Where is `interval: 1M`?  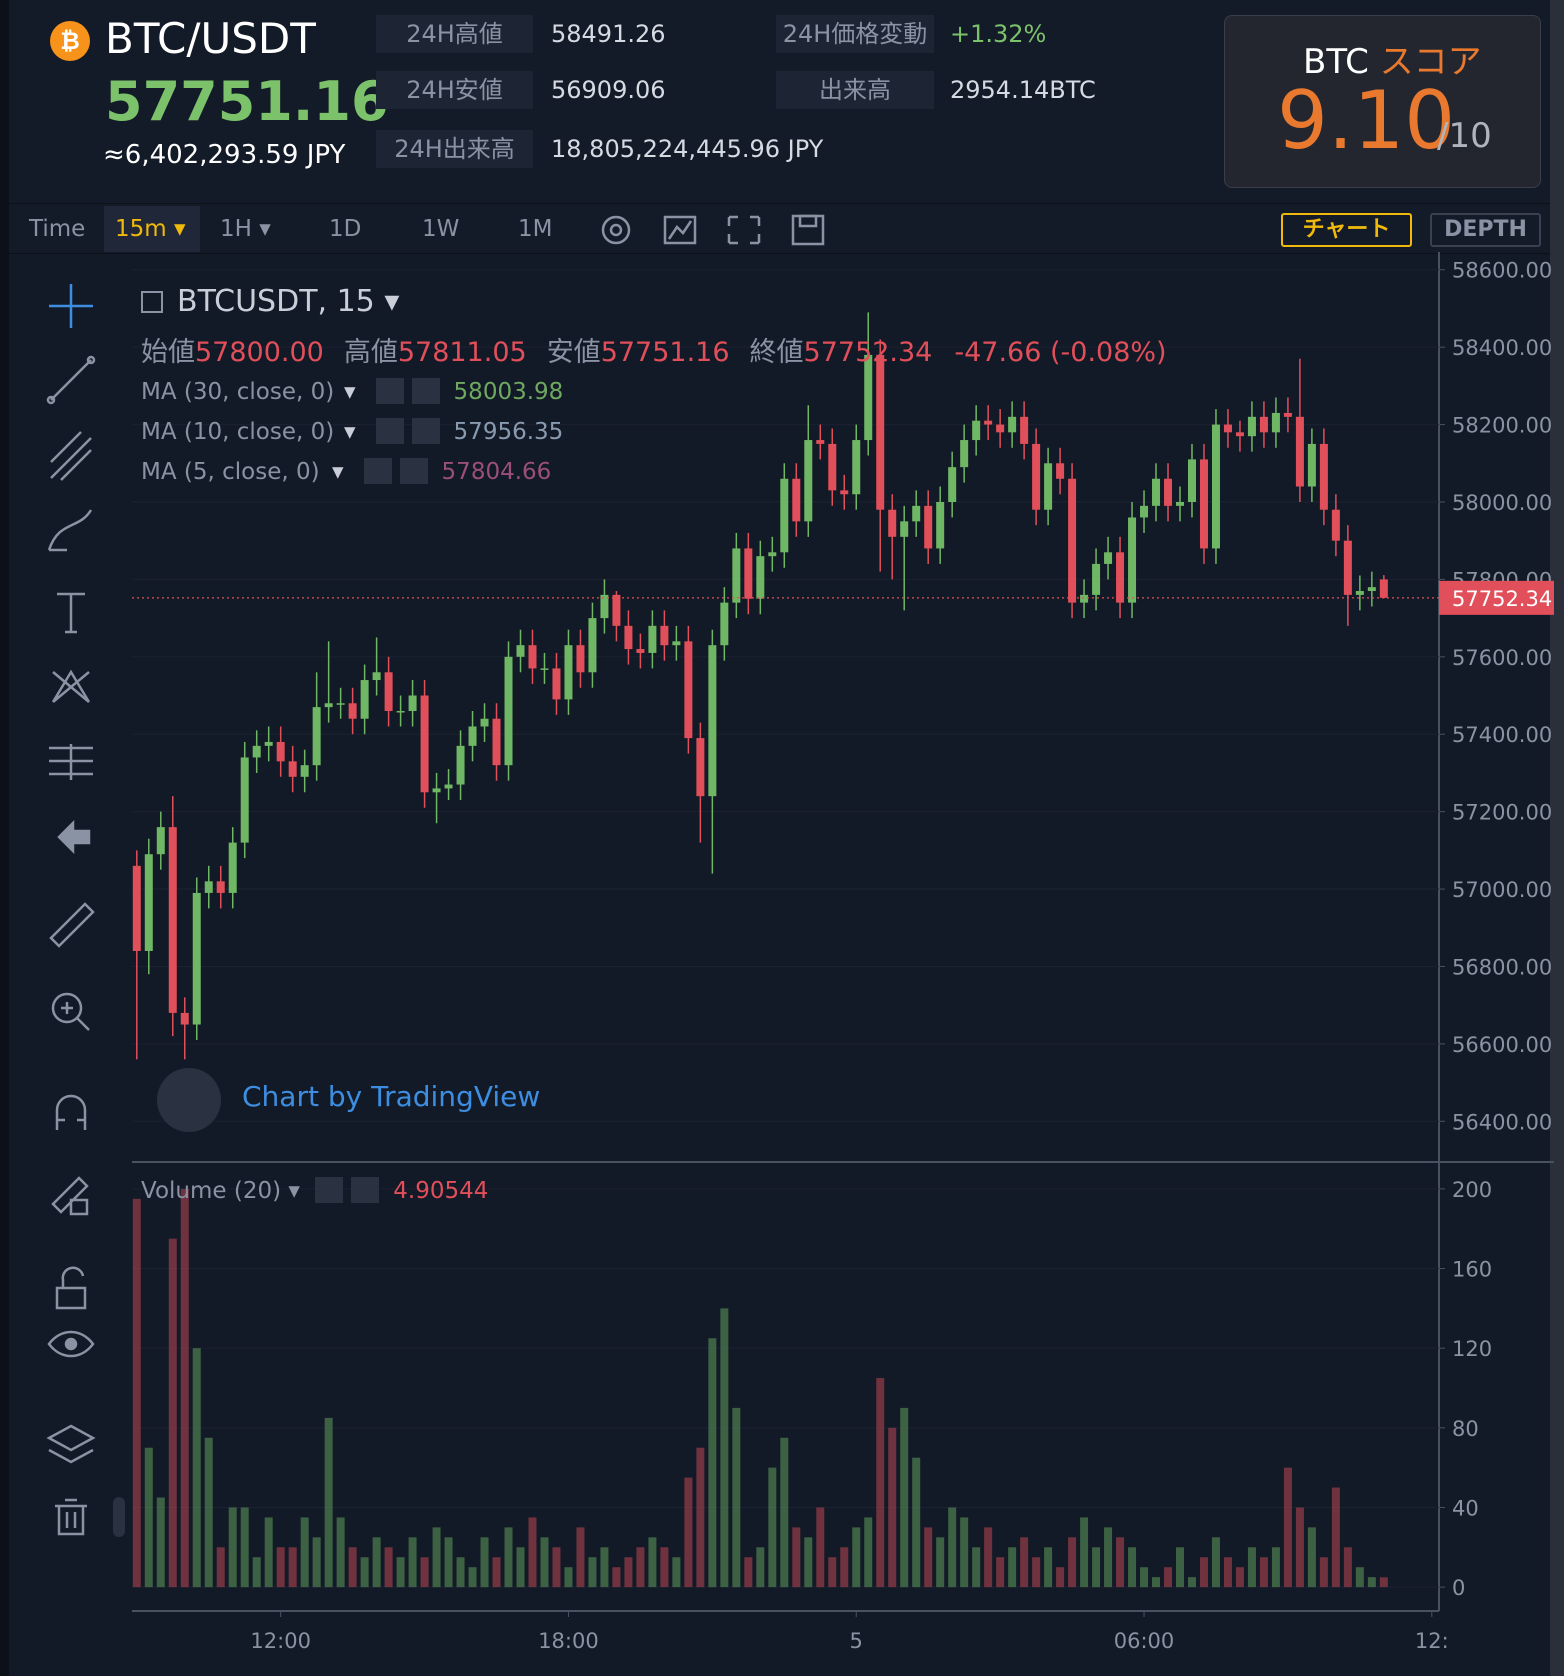 interval: 1M is located at coordinates (535, 229).